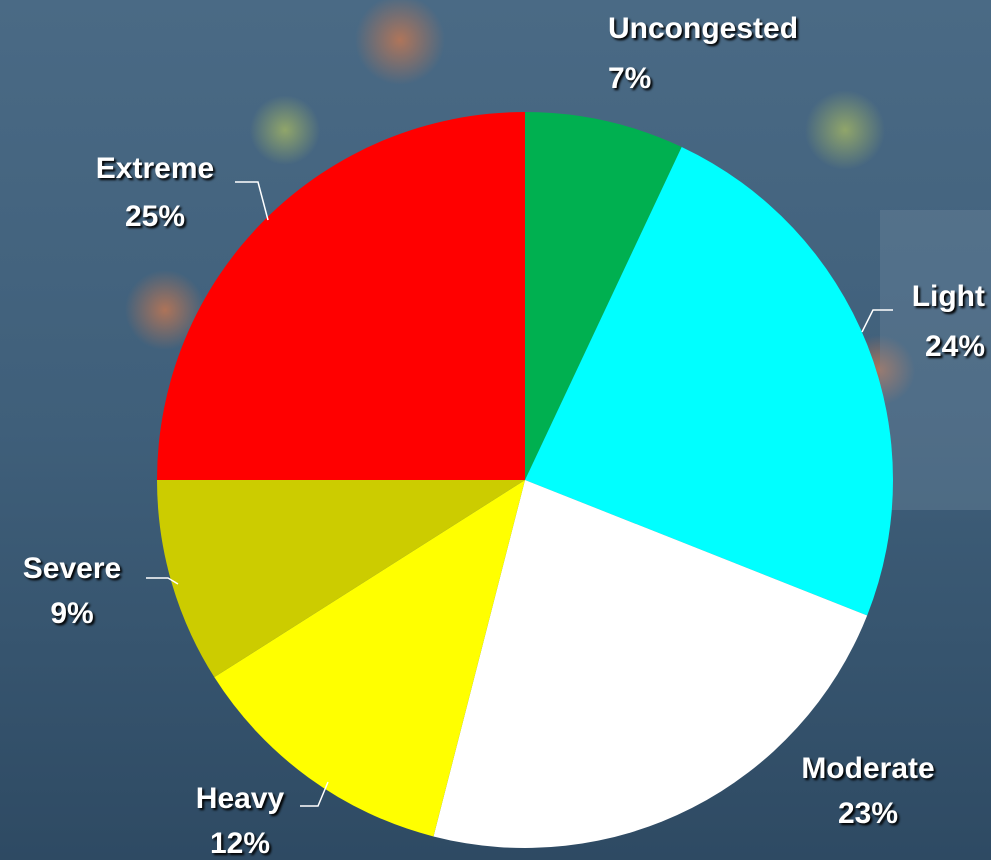 This screenshot has width=991, height=860. What do you see at coordinates (948, 296) in the screenshot?
I see `slice-name: Light` at bounding box center [948, 296].